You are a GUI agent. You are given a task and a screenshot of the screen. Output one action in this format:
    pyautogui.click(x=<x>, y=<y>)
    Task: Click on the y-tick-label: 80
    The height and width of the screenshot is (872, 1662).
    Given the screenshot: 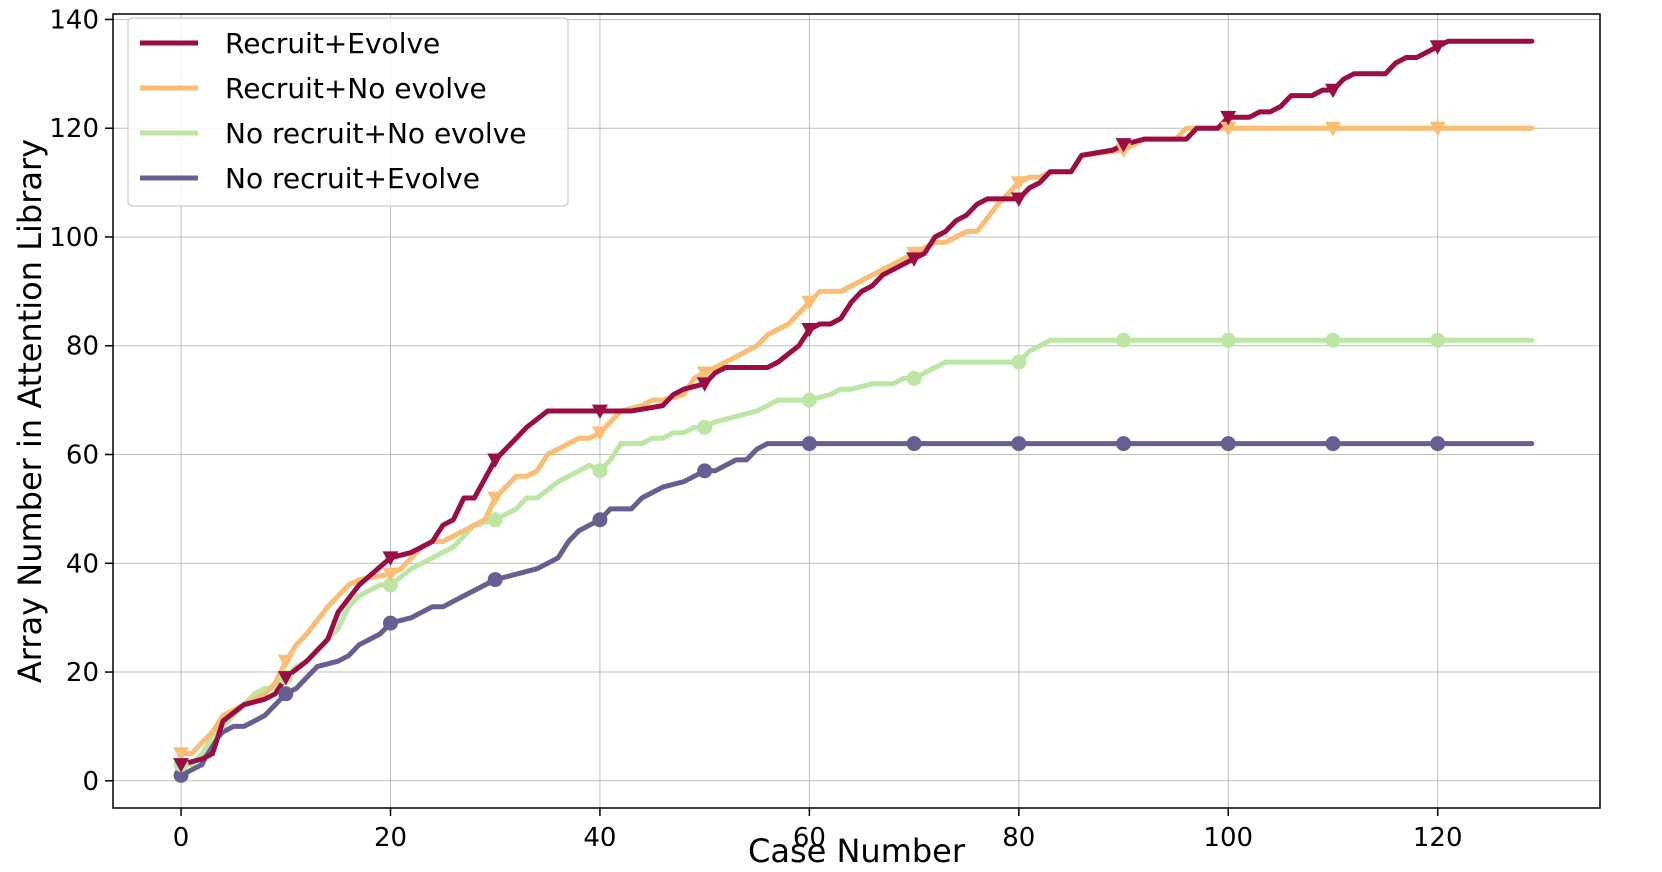 What is the action you would take?
    pyautogui.click(x=82, y=347)
    